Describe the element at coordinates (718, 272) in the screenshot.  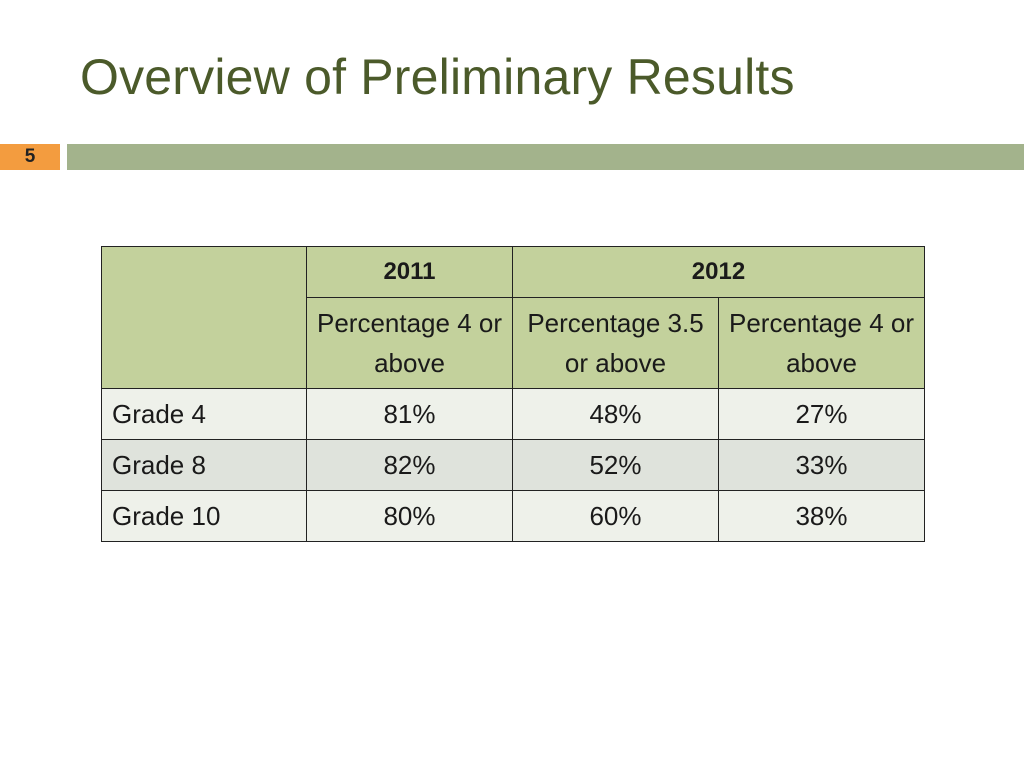
I see `header-year-2012: 2012` at that location.